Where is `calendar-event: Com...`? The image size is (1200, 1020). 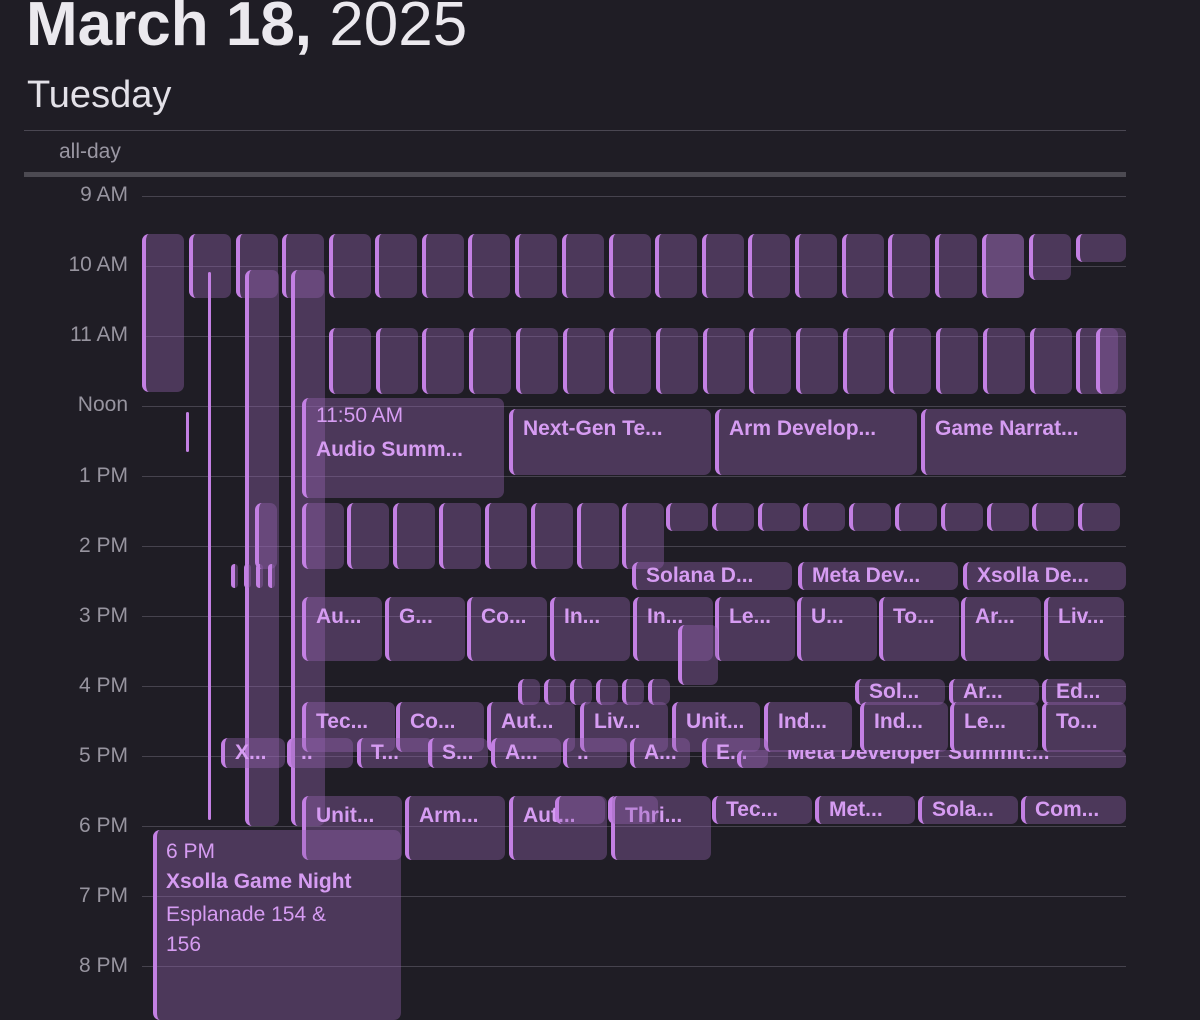 calendar-event: Com... is located at coordinates (1073, 810).